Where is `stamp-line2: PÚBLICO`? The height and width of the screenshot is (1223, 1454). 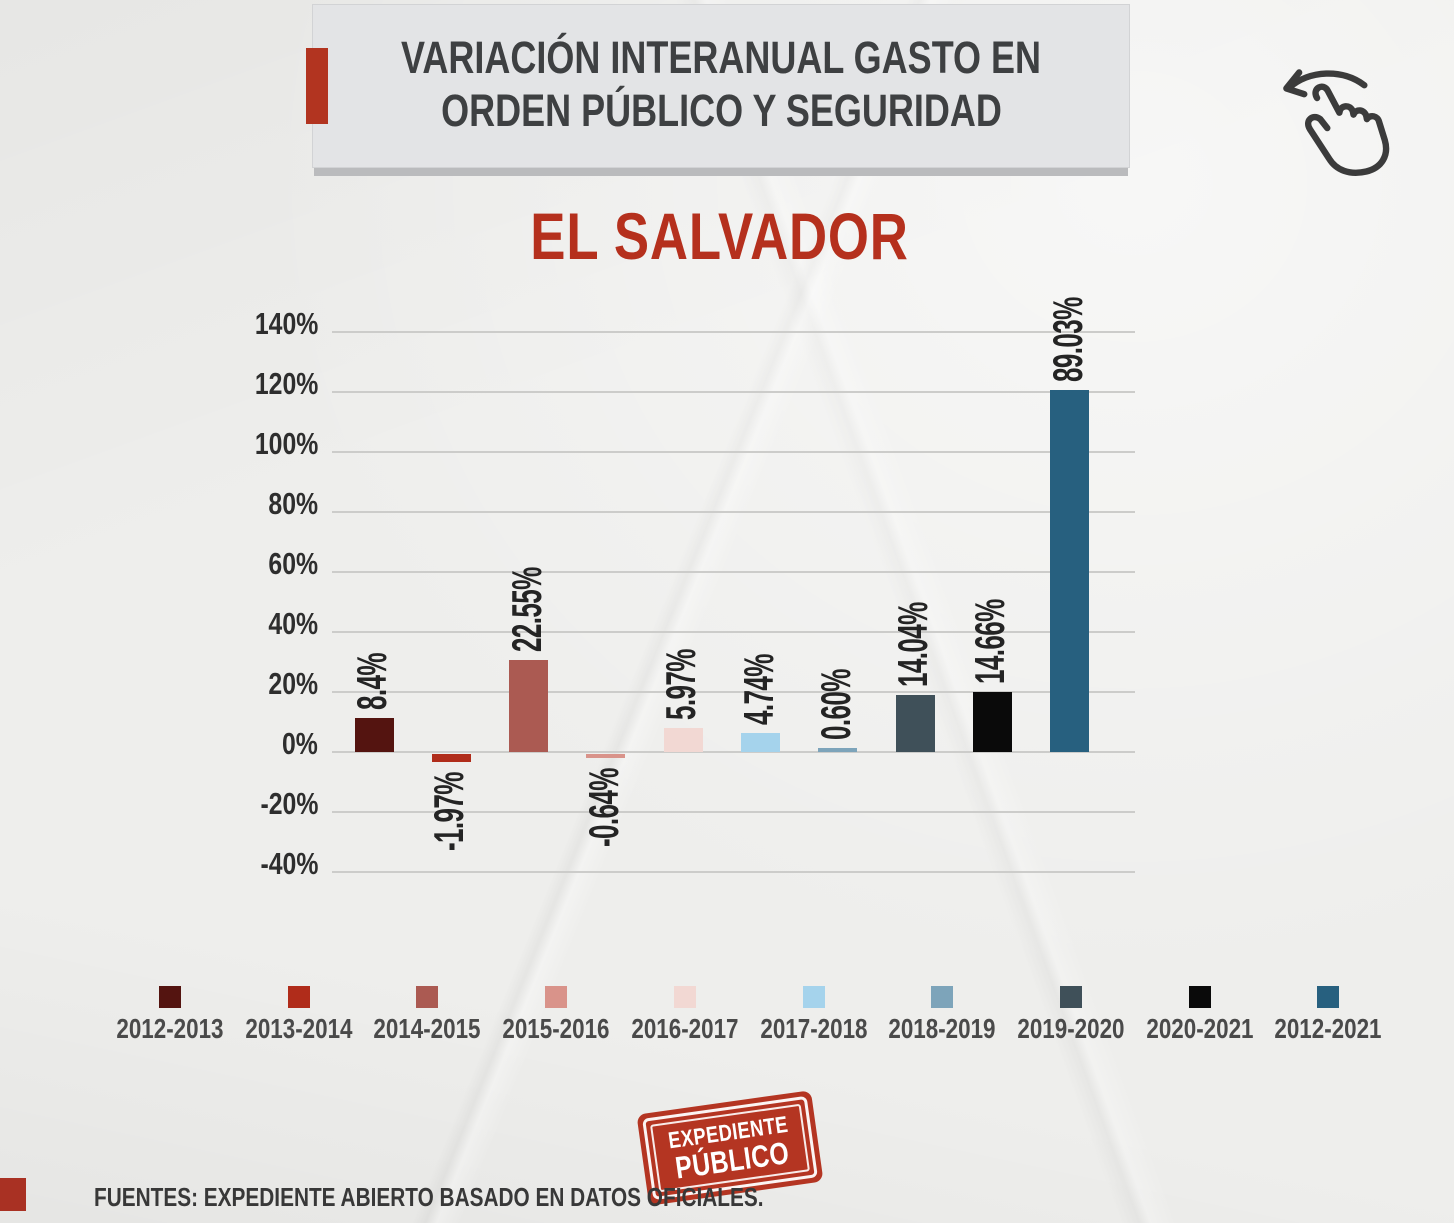 stamp-line2: PÚBLICO is located at coordinates (731, 1160).